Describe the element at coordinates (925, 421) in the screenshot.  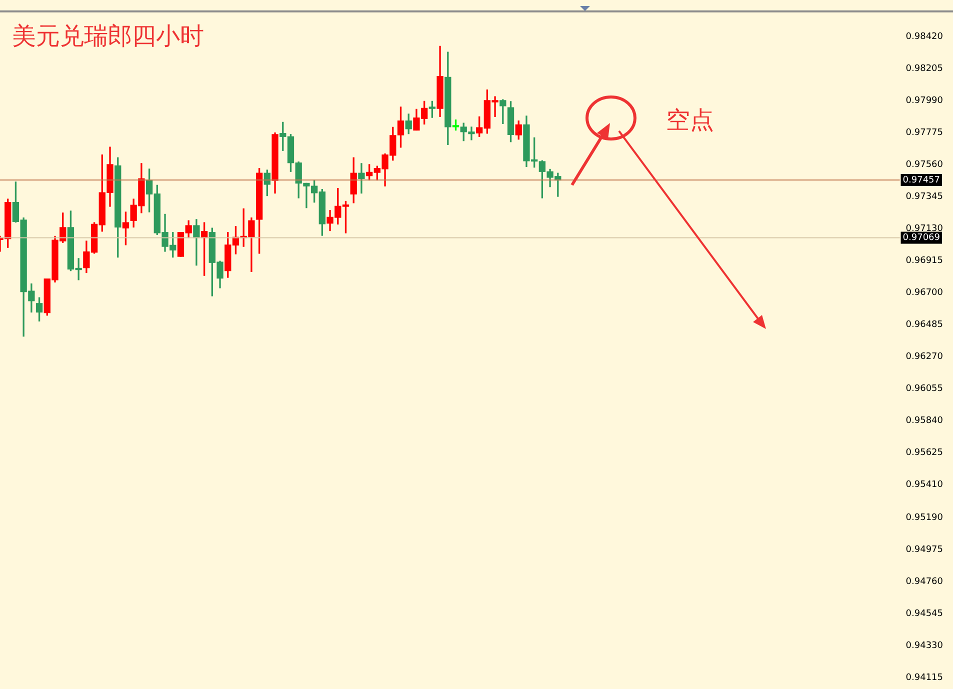
I see `y-tick-label: 0.95840` at that location.